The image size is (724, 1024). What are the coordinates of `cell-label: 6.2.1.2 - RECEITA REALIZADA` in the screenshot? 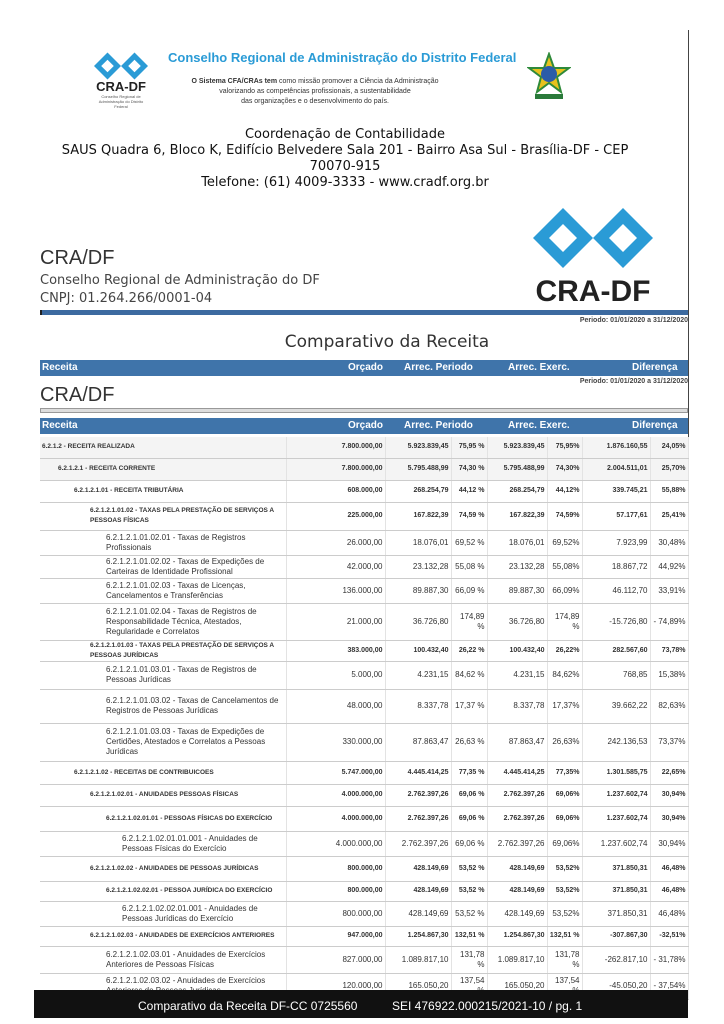 It's located at (163, 448).